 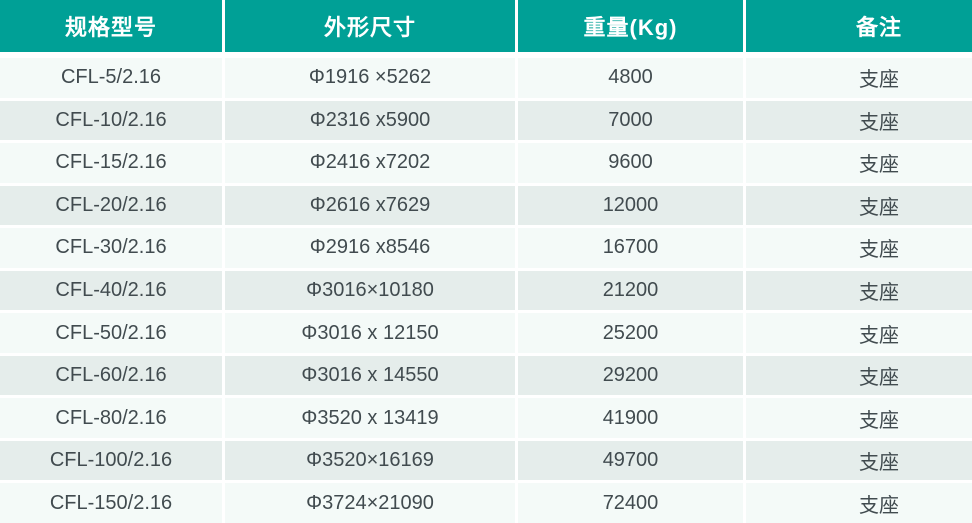 I want to click on cell-dimensions: Φ2916 x8546, so click(x=370, y=248).